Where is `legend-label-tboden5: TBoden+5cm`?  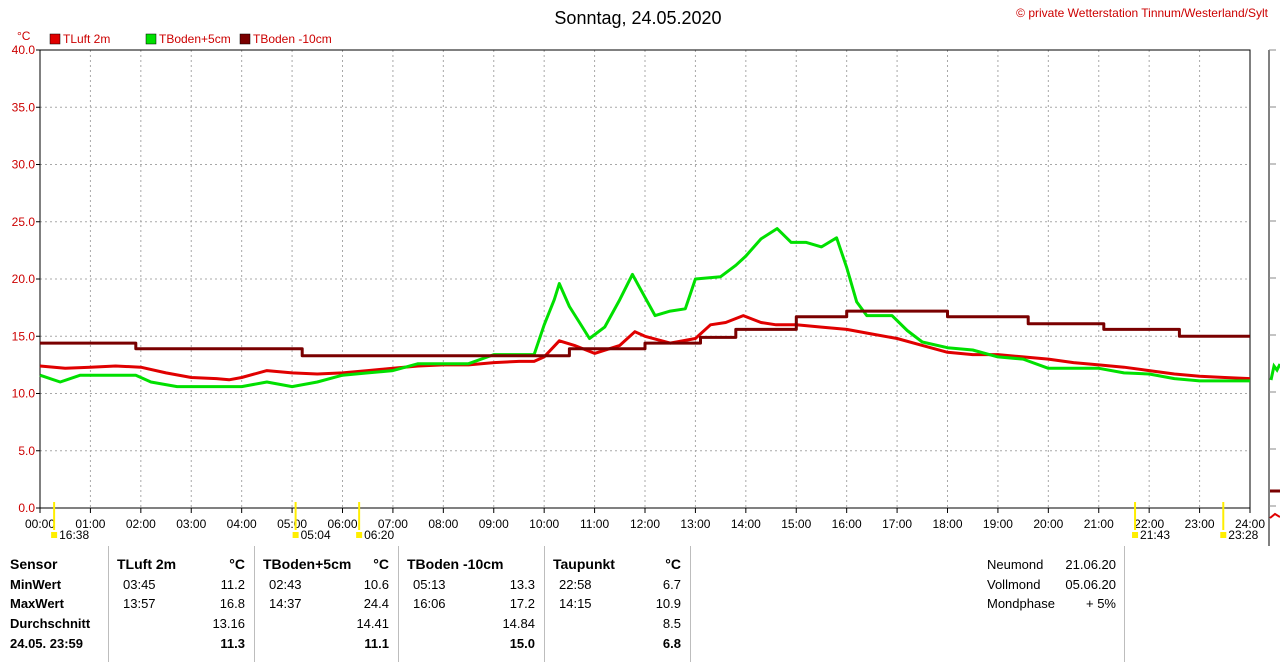
legend-label-tboden5: TBoden+5cm is located at coordinates (195, 39).